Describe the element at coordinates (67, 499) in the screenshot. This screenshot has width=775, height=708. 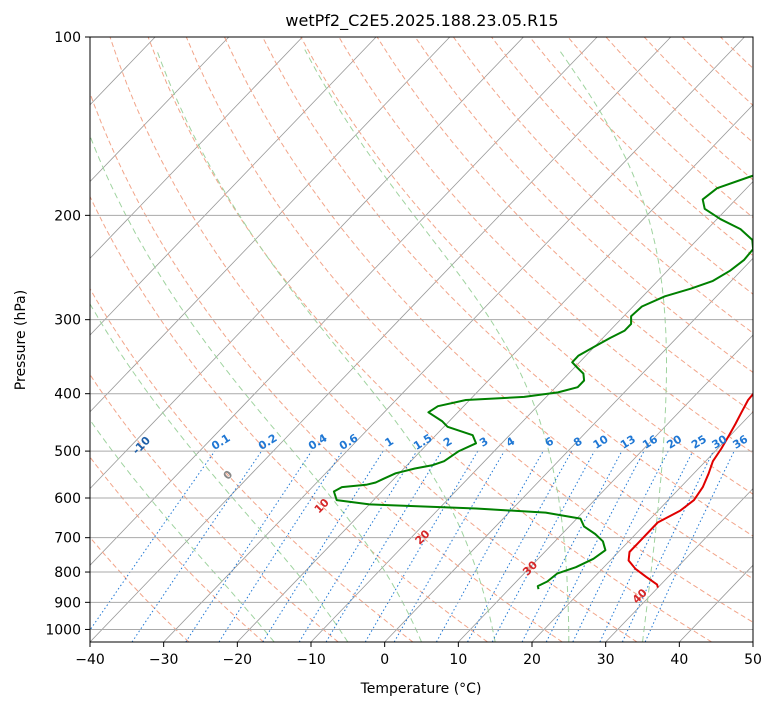
I see `y-tick-label: 600` at that location.